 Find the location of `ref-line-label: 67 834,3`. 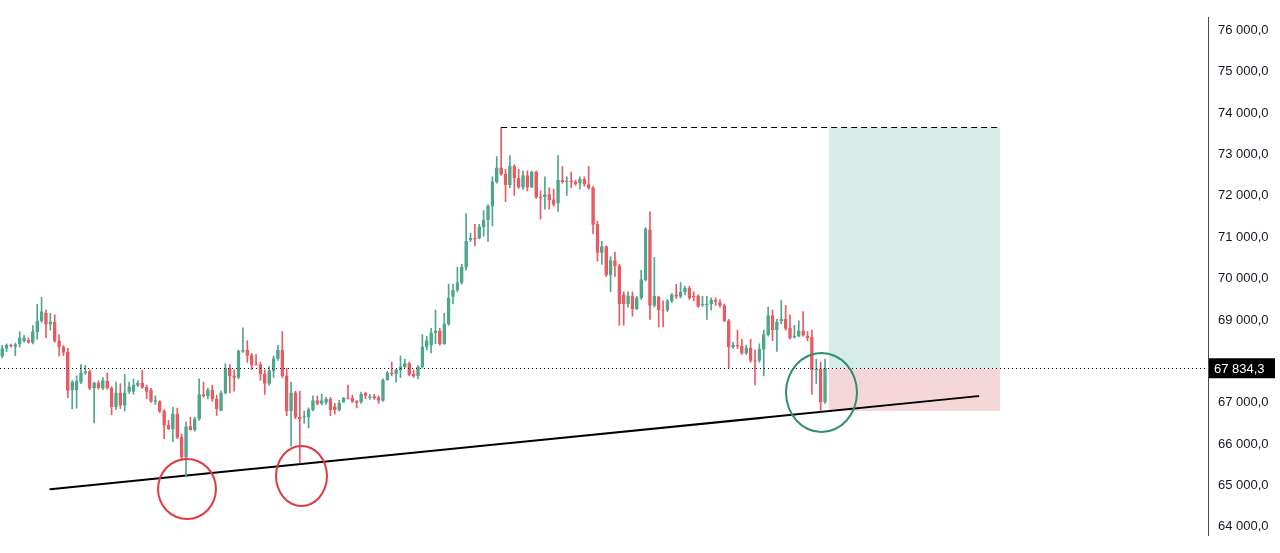

ref-line-label: 67 834,3 is located at coordinates (1239, 368).